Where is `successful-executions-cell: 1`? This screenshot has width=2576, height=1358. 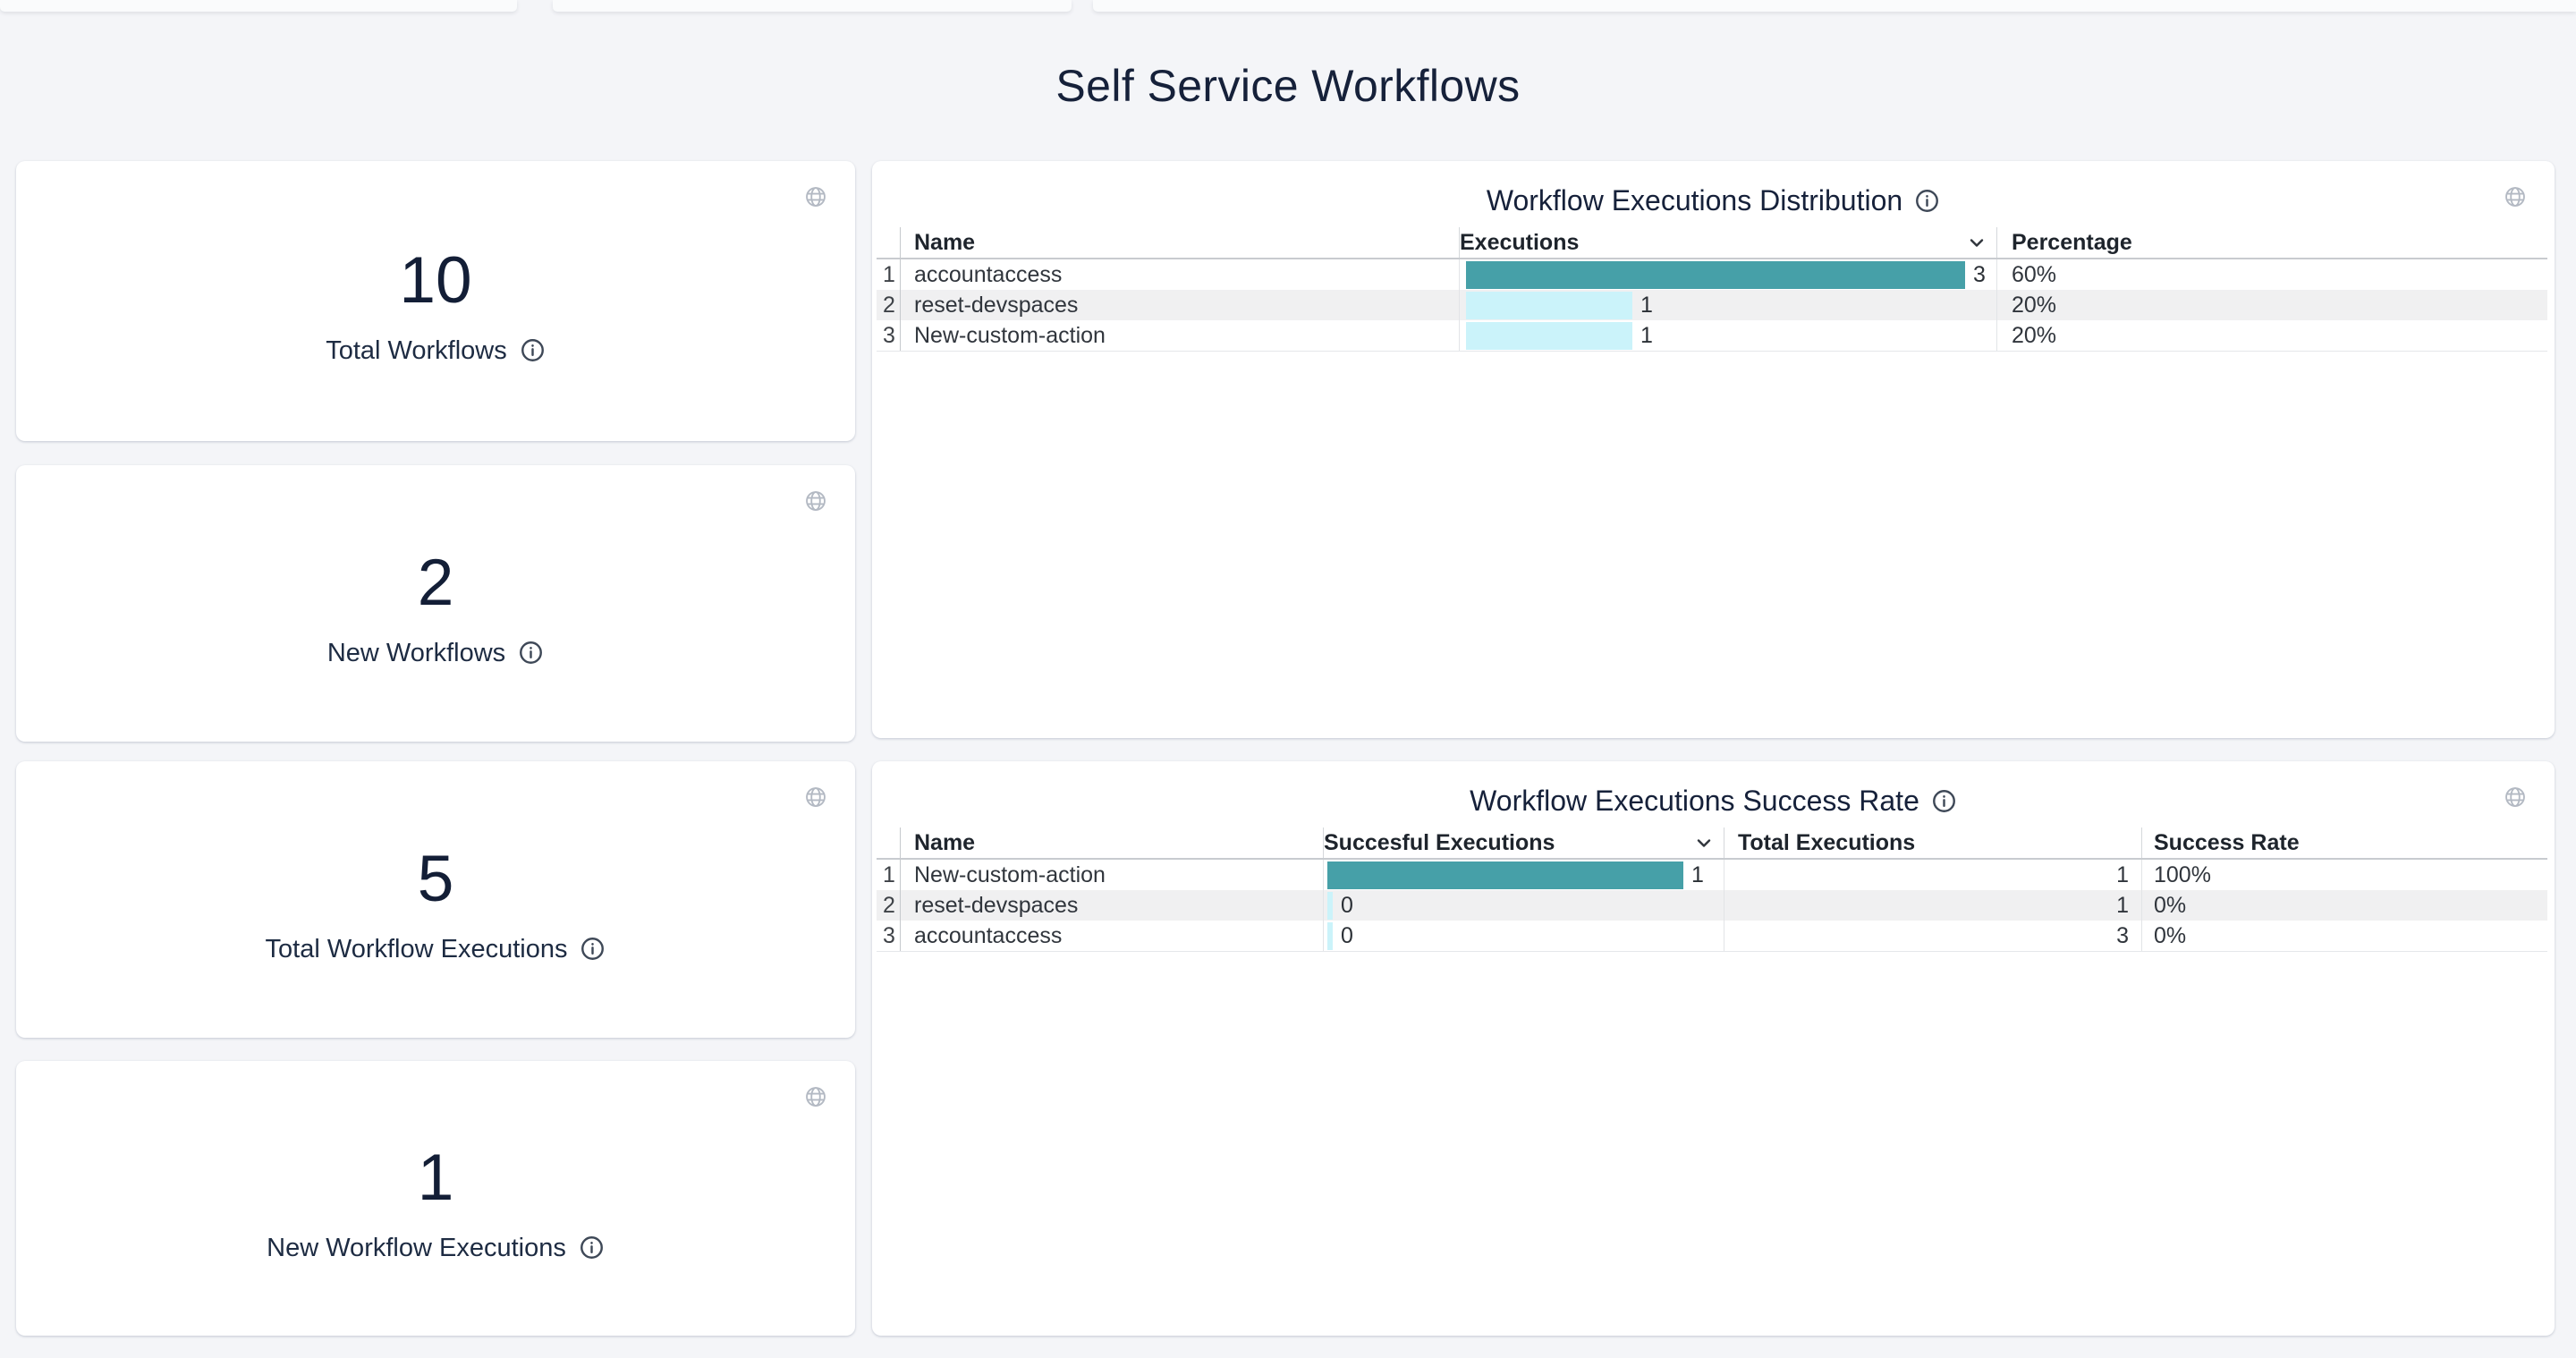 successful-executions-cell: 1 is located at coordinates (1524, 875).